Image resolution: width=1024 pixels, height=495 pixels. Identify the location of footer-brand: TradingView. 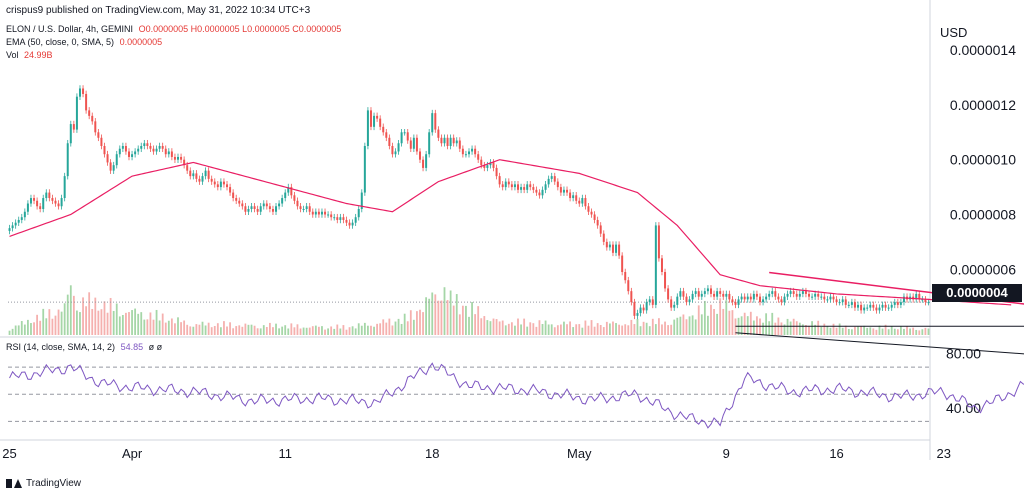
(54, 483).